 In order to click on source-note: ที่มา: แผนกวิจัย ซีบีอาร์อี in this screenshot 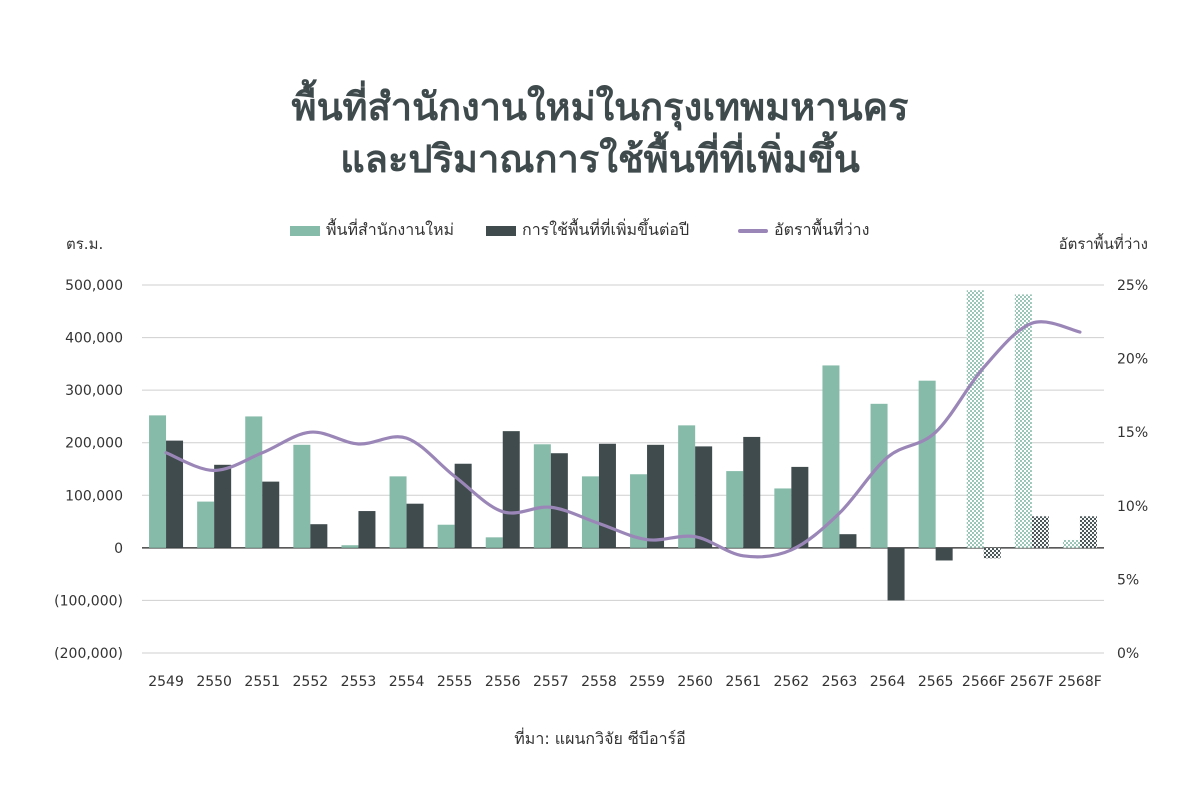, I will do `click(600, 738)`.